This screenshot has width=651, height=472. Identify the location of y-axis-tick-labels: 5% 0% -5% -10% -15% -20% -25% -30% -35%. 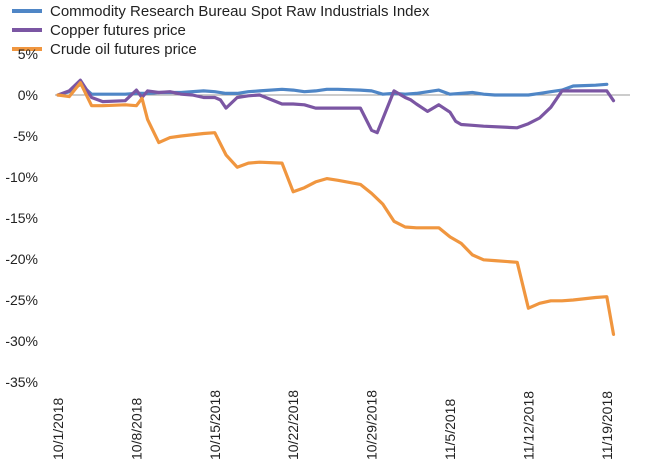
(21, 218).